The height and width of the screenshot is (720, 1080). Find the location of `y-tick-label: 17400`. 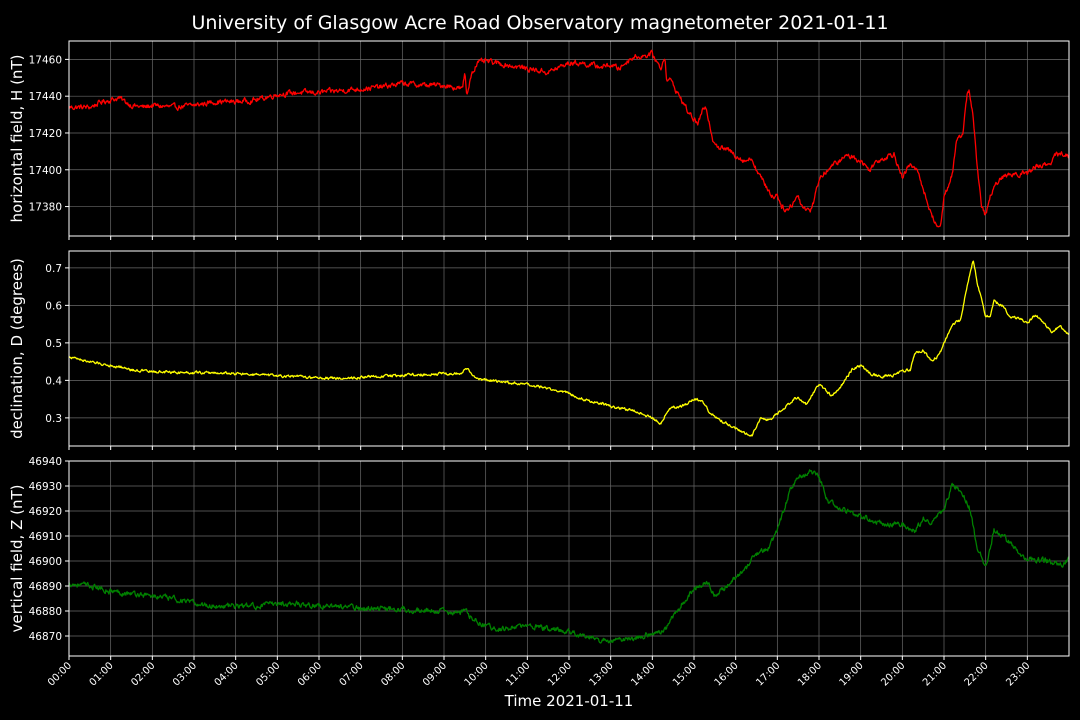

y-tick-label: 17400 is located at coordinates (45, 171).